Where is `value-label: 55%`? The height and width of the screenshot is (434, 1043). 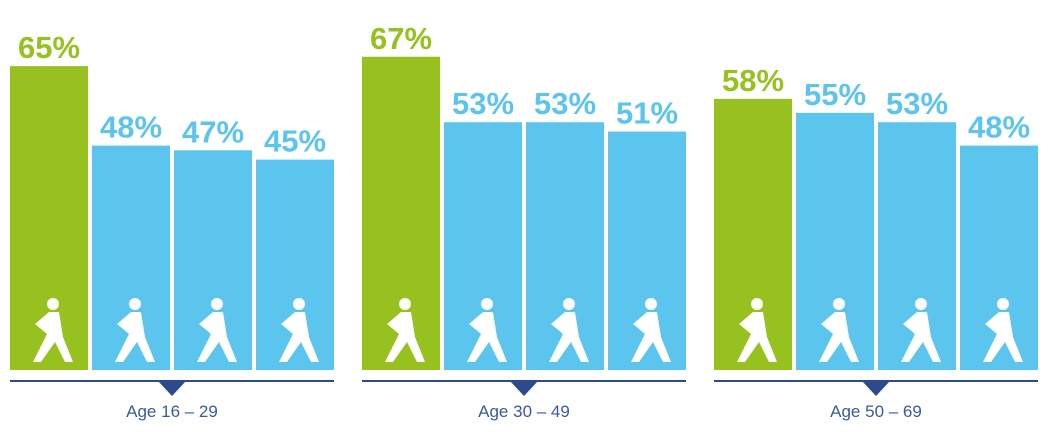
value-label: 55% is located at coordinates (835, 94).